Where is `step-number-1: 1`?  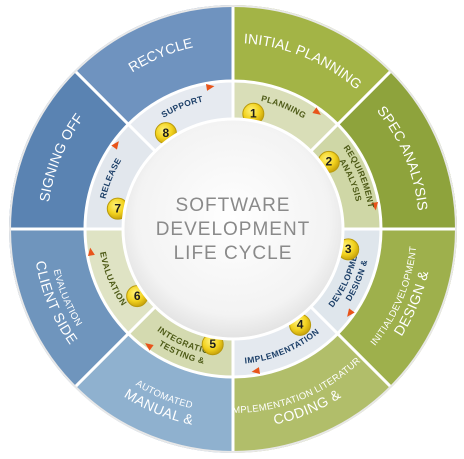 step-number-1: 1 is located at coordinates (253, 113).